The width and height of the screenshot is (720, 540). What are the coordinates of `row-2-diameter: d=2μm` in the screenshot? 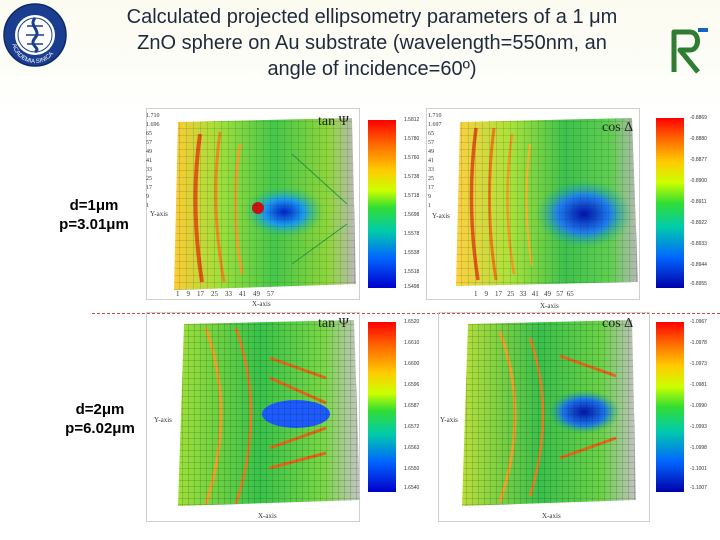 It's located at (100, 409).